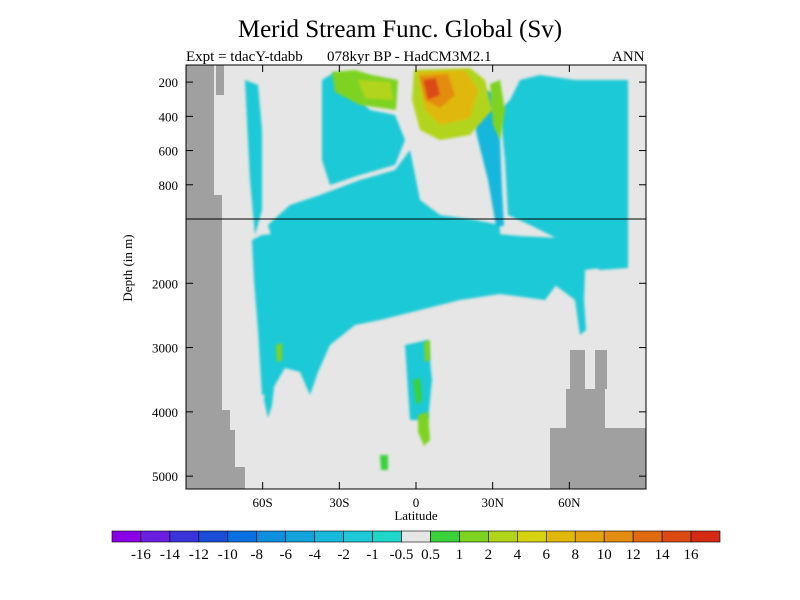 Image resolution: width=800 pixels, height=600 pixels. What do you see at coordinates (215, 277) in the screenshot?
I see `antarctica-land` at bounding box center [215, 277].